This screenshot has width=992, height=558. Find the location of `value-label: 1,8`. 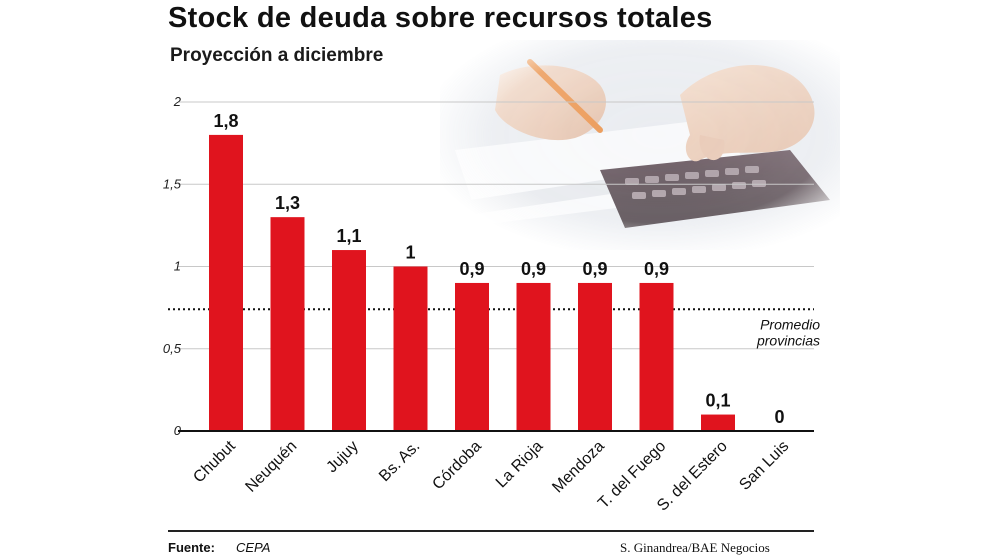

value-label: 1,8 is located at coordinates (225, 121).